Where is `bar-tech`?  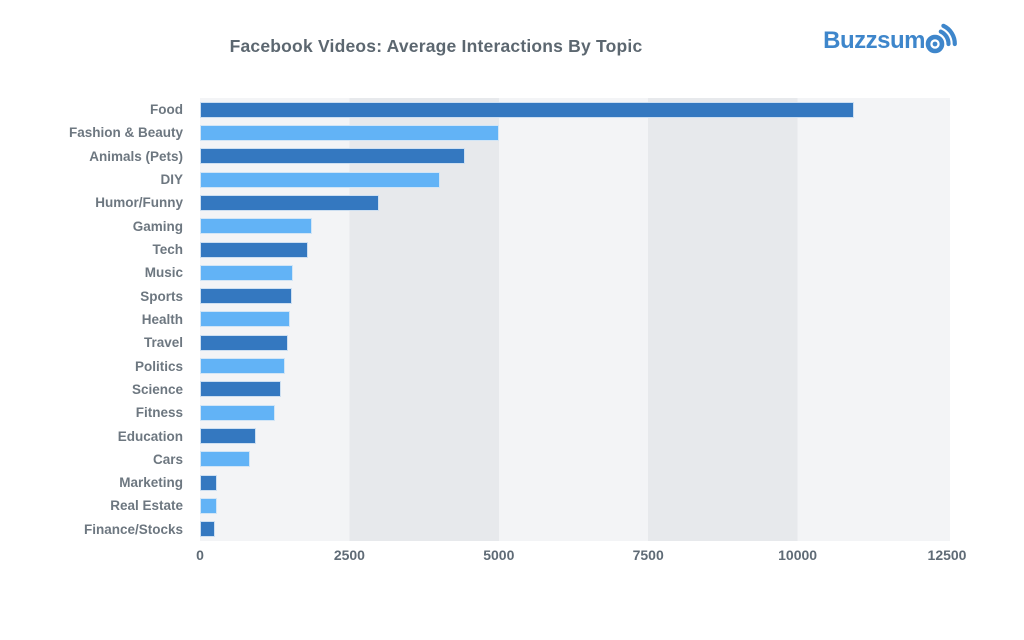 bar-tech is located at coordinates (254, 249).